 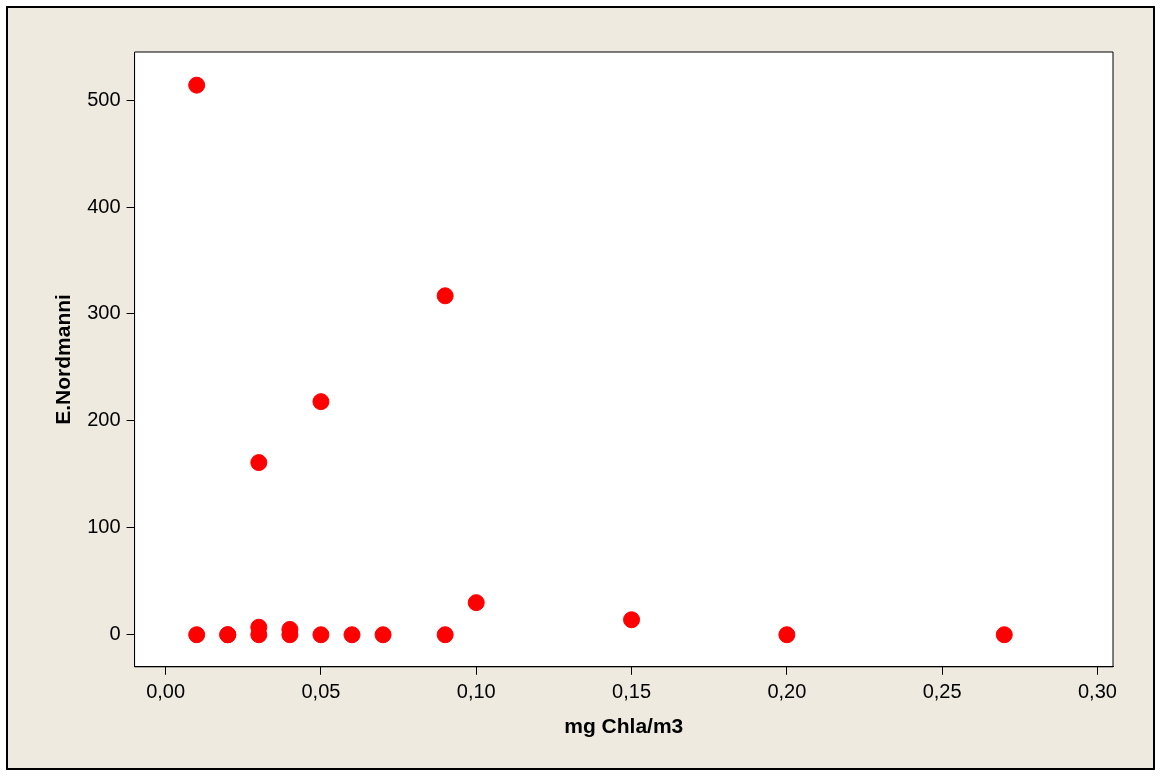 What do you see at coordinates (624, 726) in the screenshot?
I see `x-axis-title: mg Chla/m3` at bounding box center [624, 726].